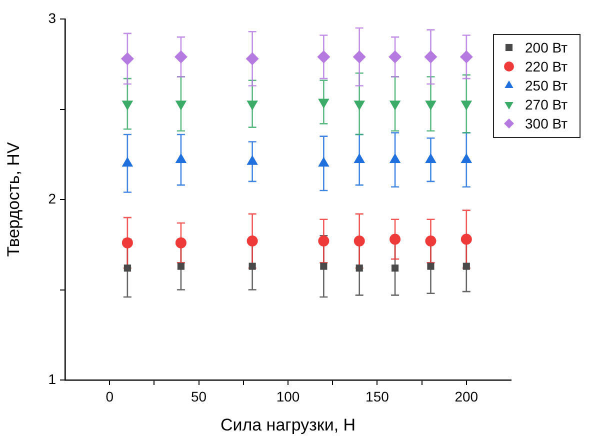 The image size is (600, 440). What do you see at coordinates (546, 47) in the screenshot?
I see `legend-label: 200 Вт` at bounding box center [546, 47].